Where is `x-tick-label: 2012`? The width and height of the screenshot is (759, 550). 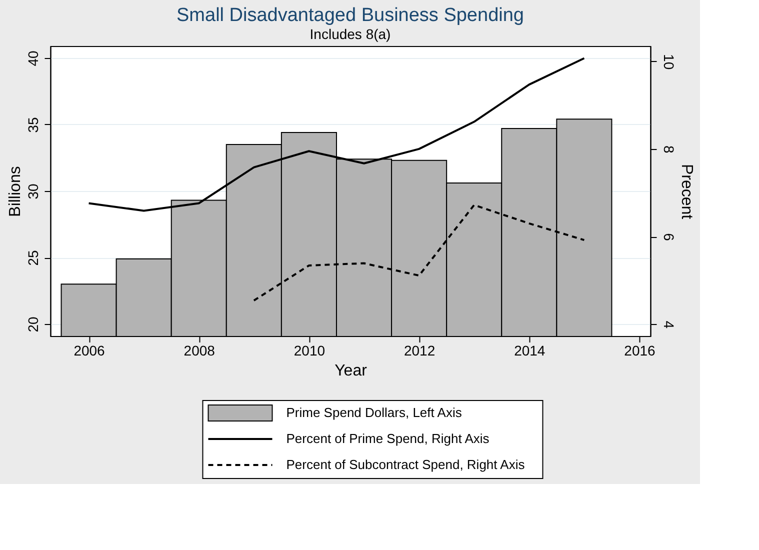 x-tick-label: 2012 is located at coordinates (420, 350).